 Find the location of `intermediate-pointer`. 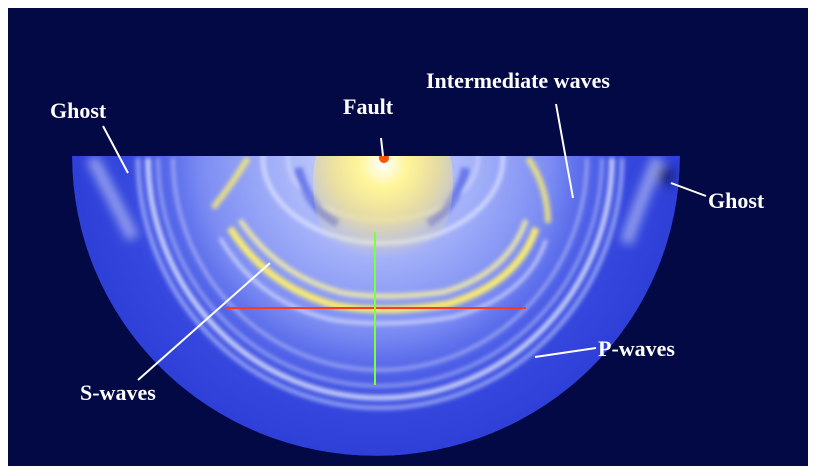

intermediate-pointer is located at coordinates (564, 151).